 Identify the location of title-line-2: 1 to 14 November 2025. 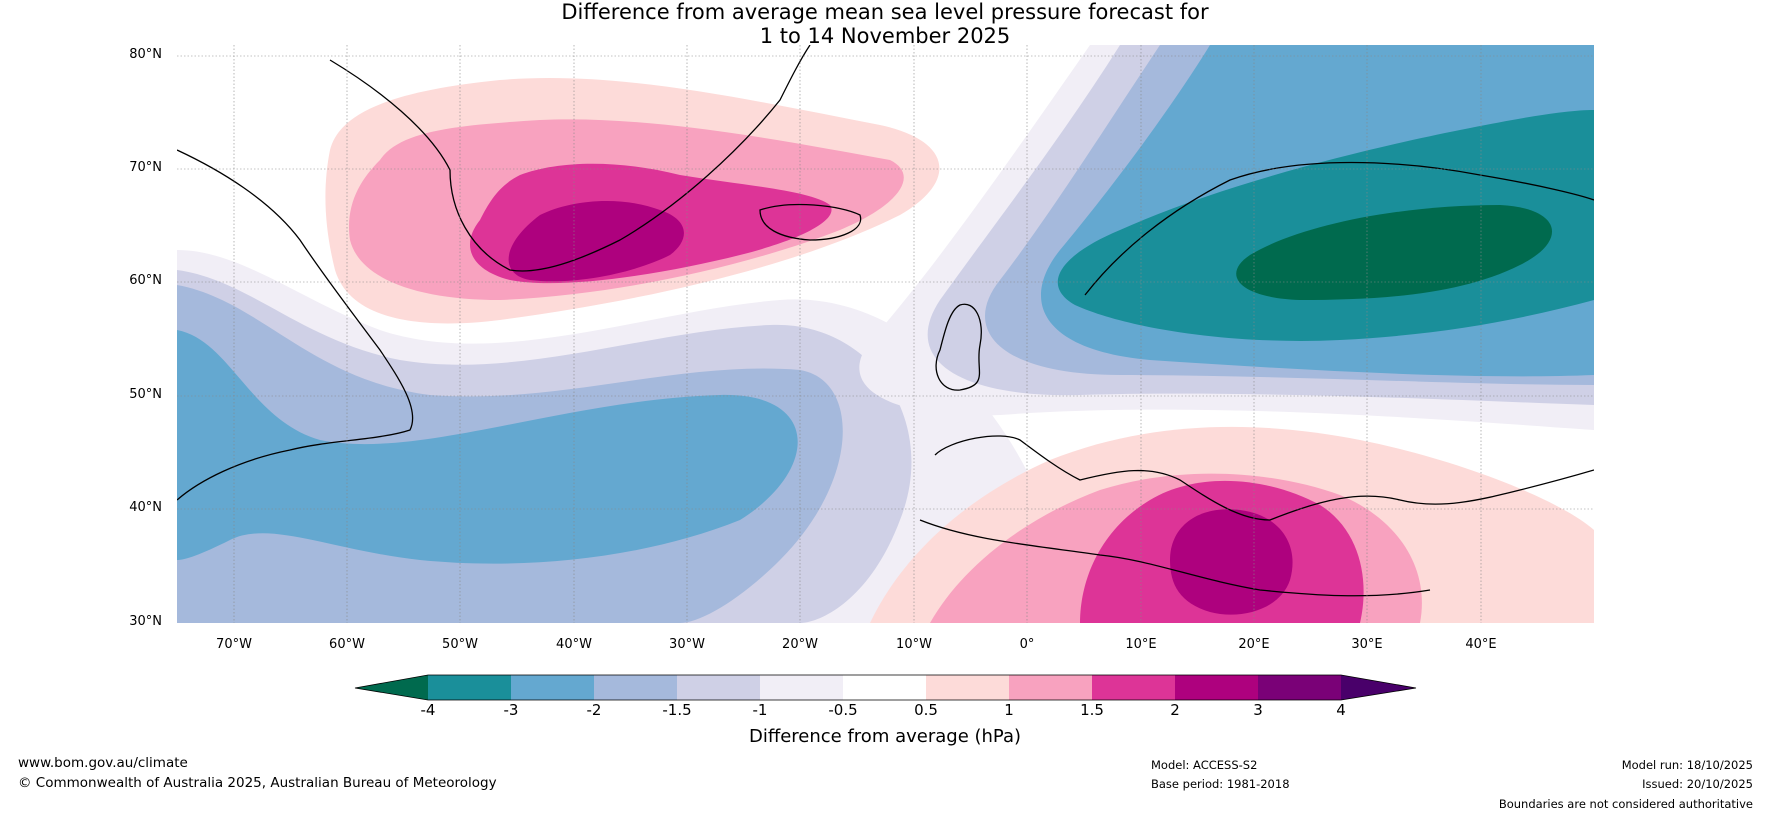
(885, 36).